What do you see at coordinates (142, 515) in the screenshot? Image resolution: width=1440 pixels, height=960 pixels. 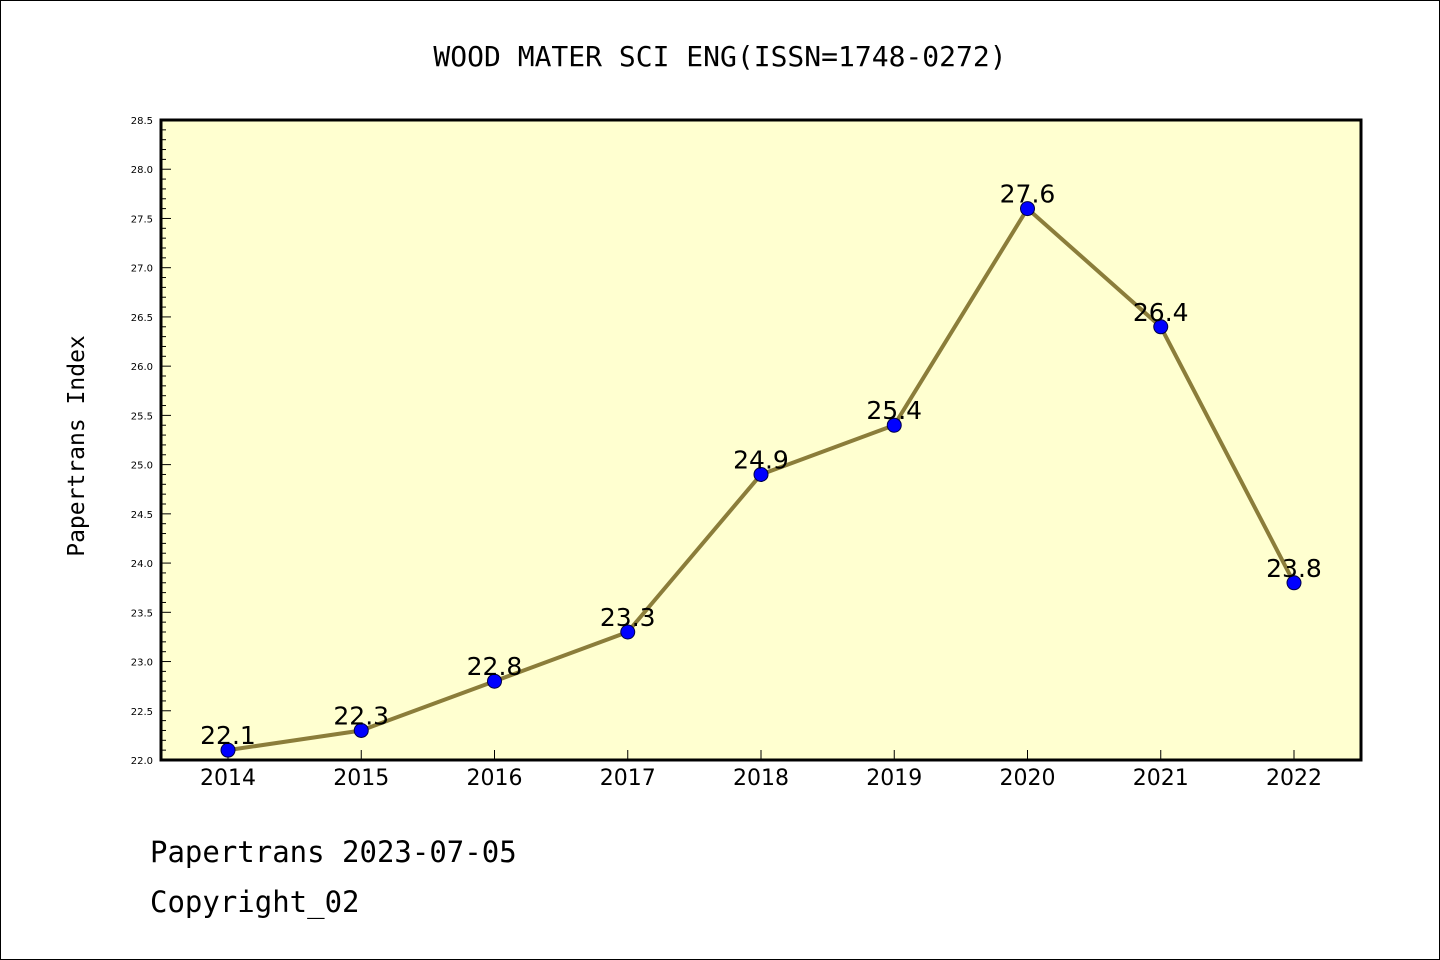 I see `y-tick-label: 24.5` at bounding box center [142, 515].